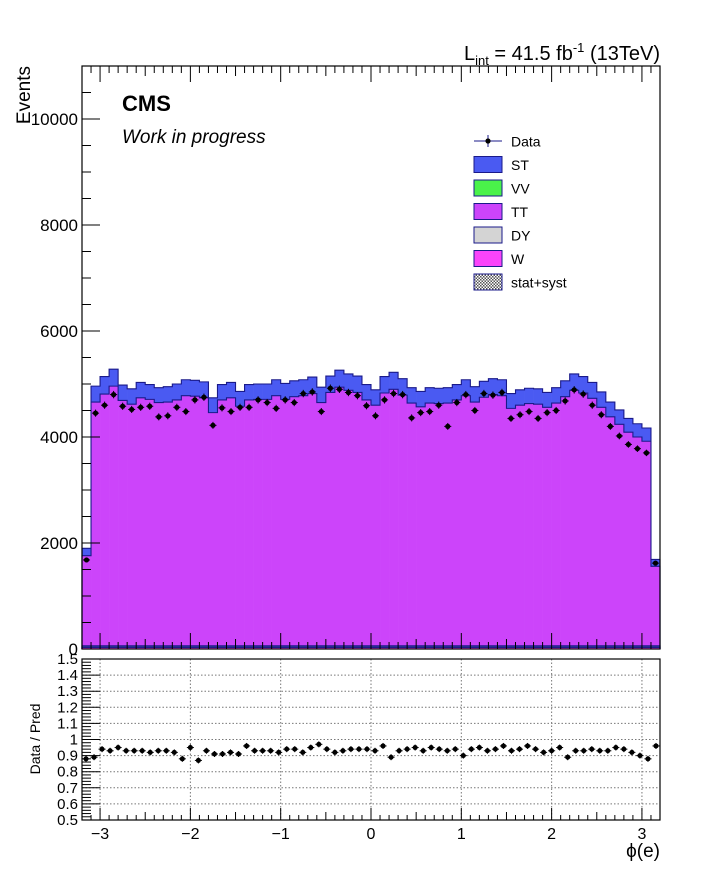 The width and height of the screenshot is (718, 875). Describe the element at coordinates (488, 282) in the screenshot. I see `legend-hatch-swatch` at that location.